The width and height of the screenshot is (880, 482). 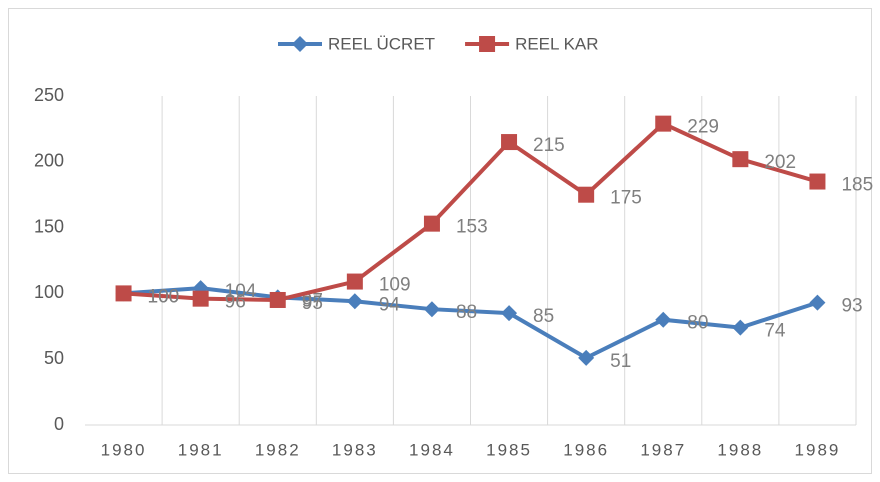 What do you see at coordinates (549, 145) in the screenshot?
I see `data-label: 215` at bounding box center [549, 145].